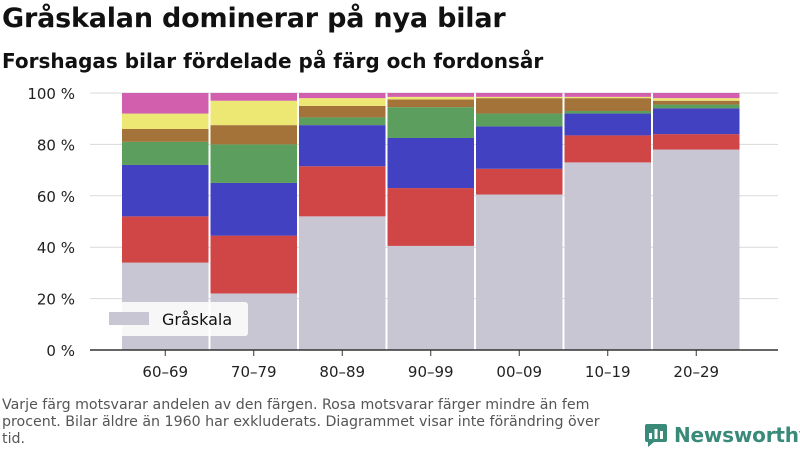 The width and height of the screenshot is (800, 450). I want to click on y-tick-label: 100 %, so click(51, 94).